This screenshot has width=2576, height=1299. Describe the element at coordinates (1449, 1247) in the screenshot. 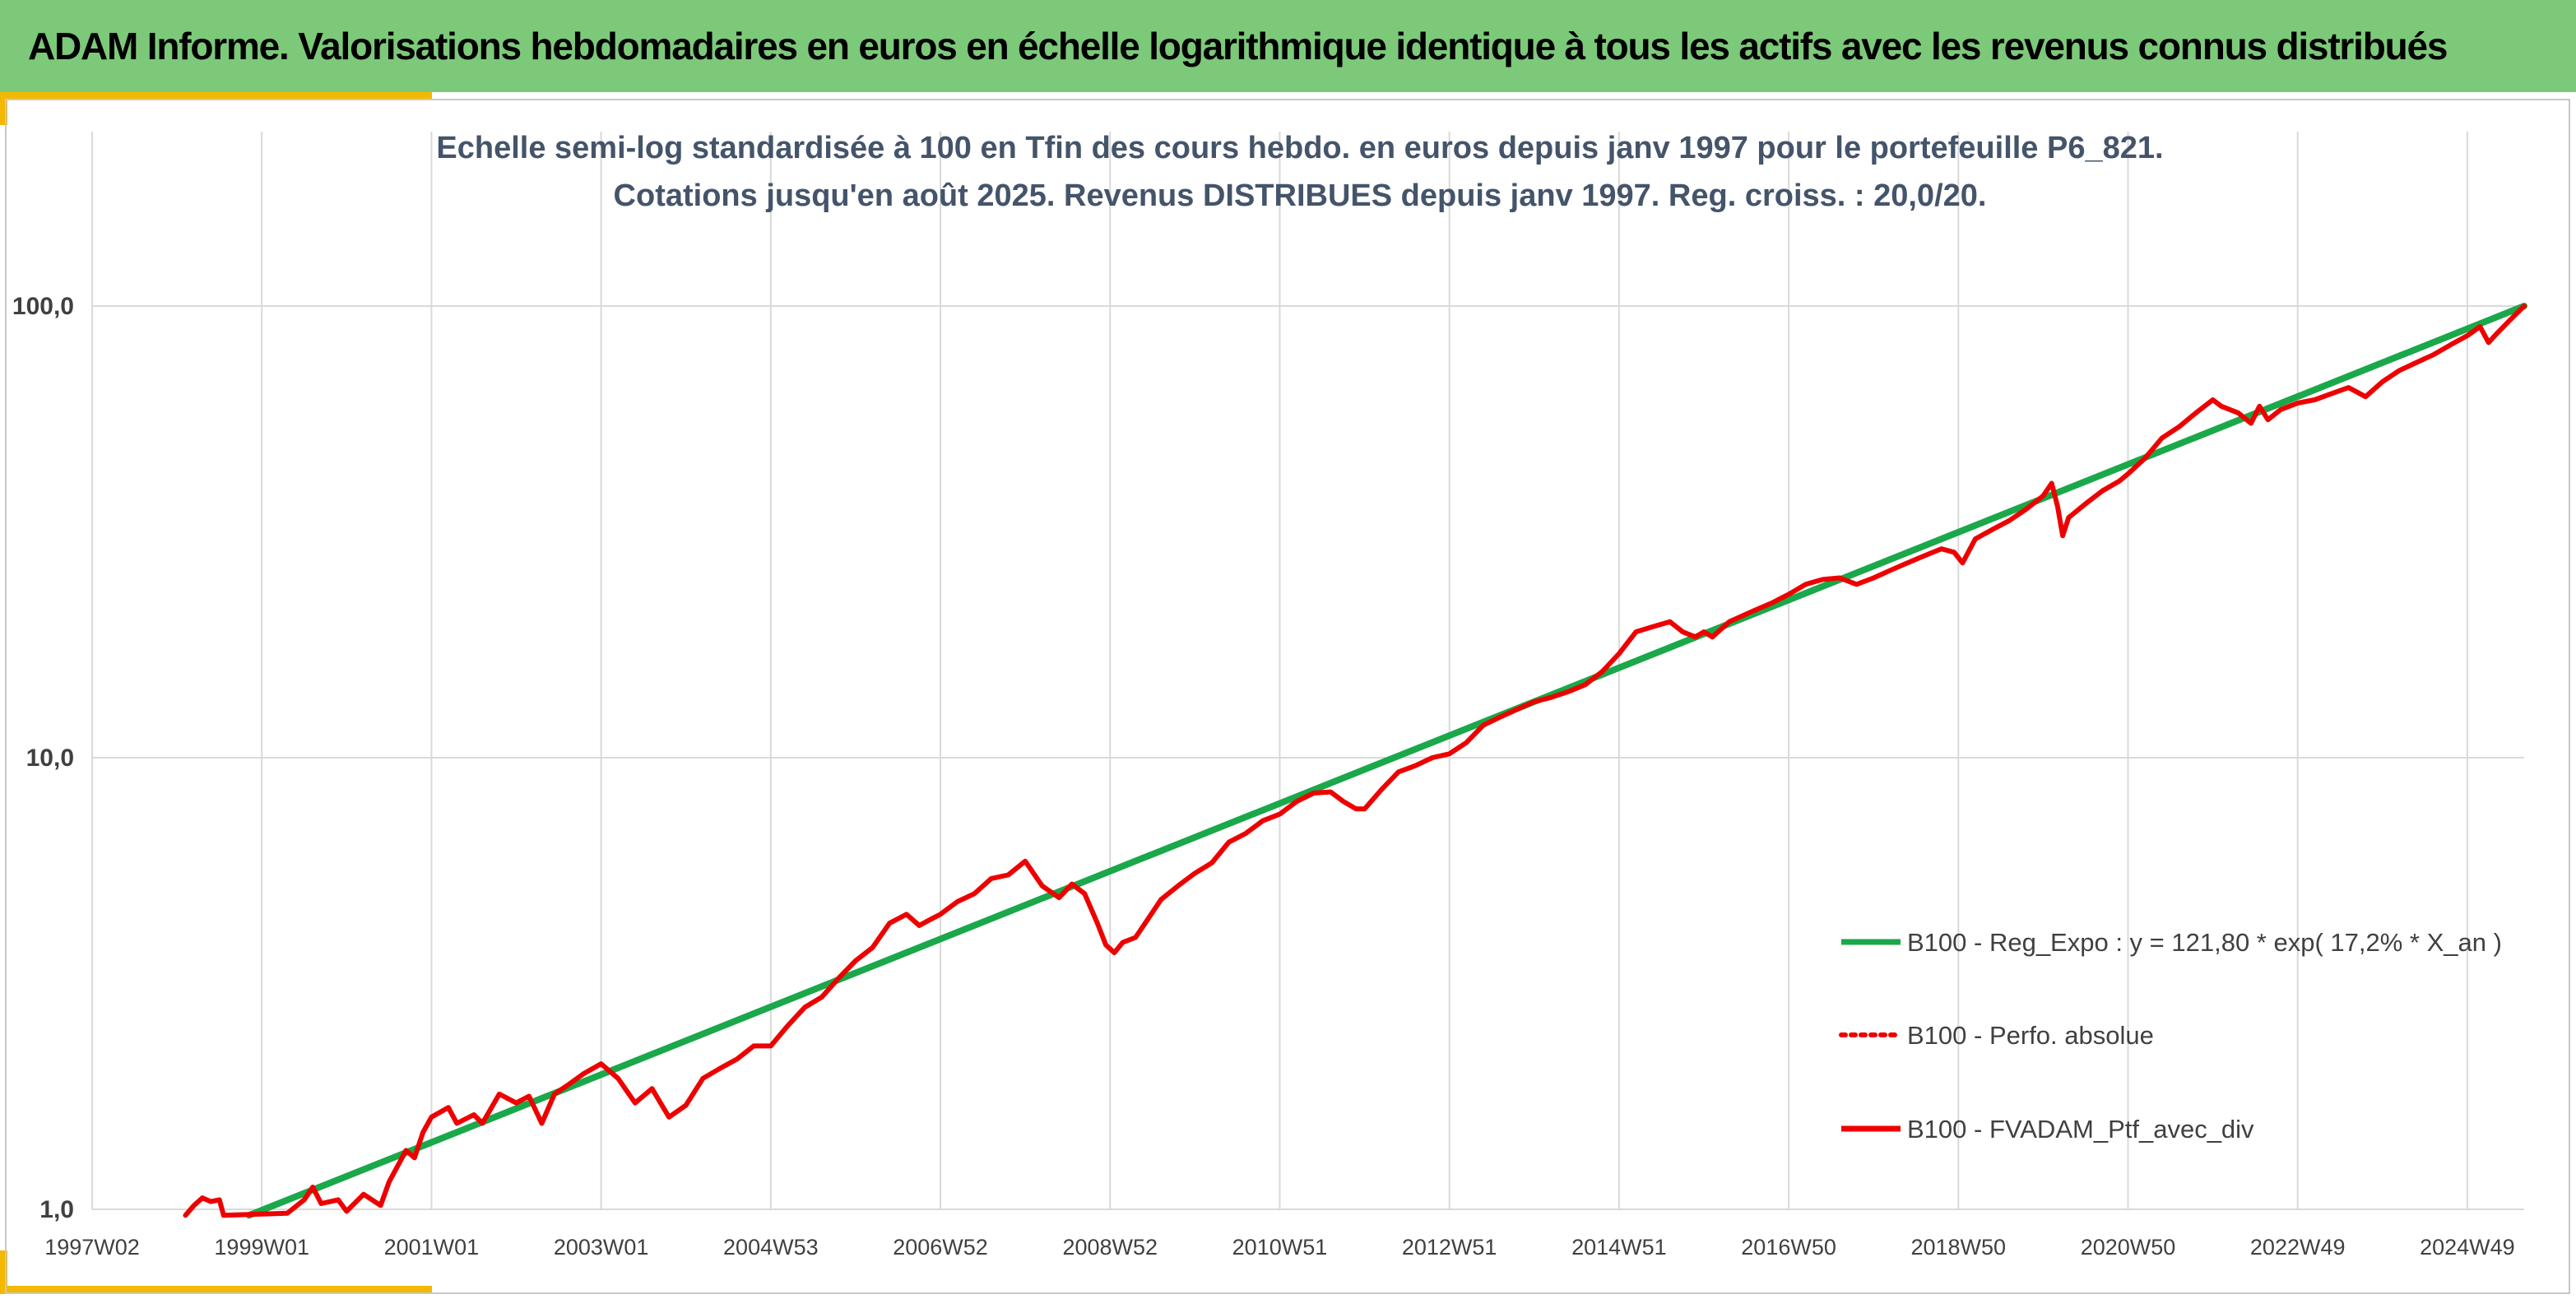

I see `x-tick-label: 2012W51` at that location.